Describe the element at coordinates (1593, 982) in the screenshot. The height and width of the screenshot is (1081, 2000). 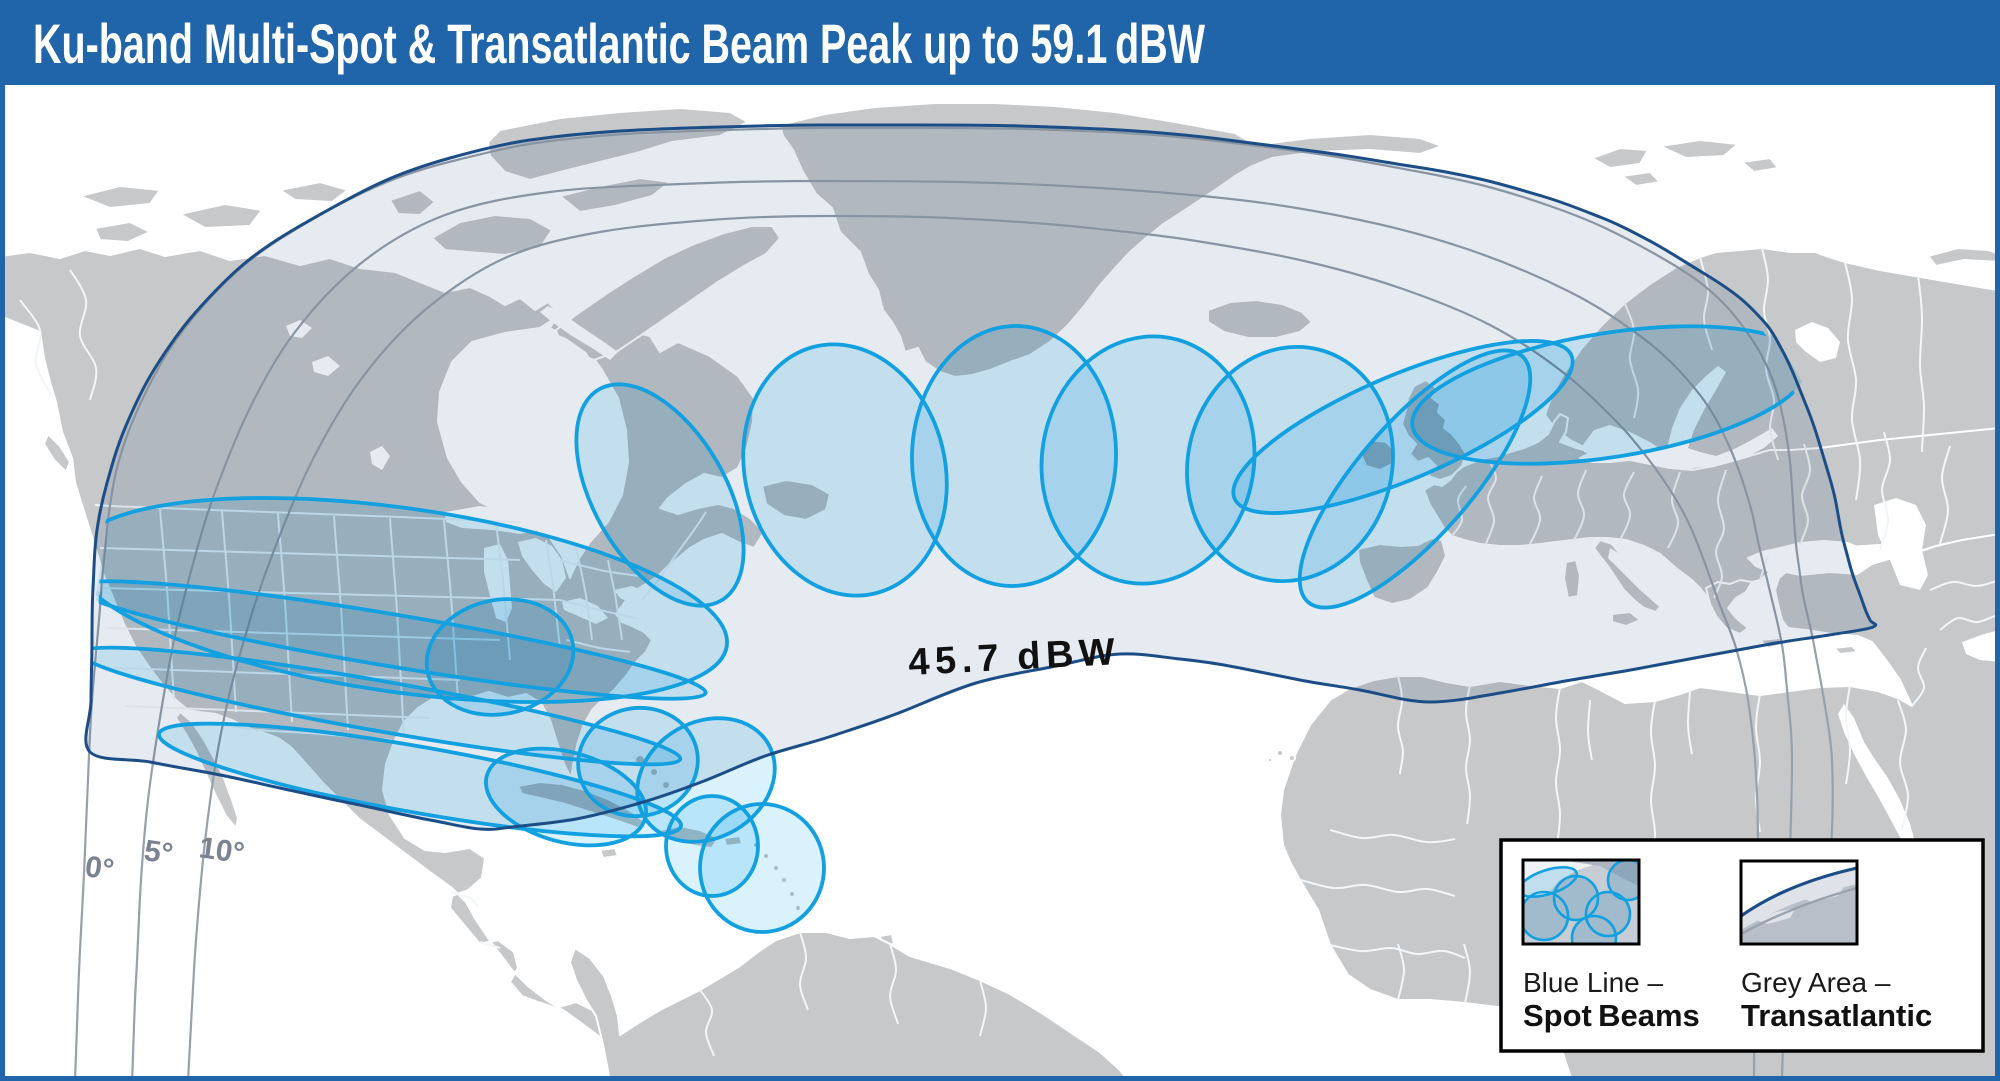
I see `svg-text: Blue Line –` at that location.